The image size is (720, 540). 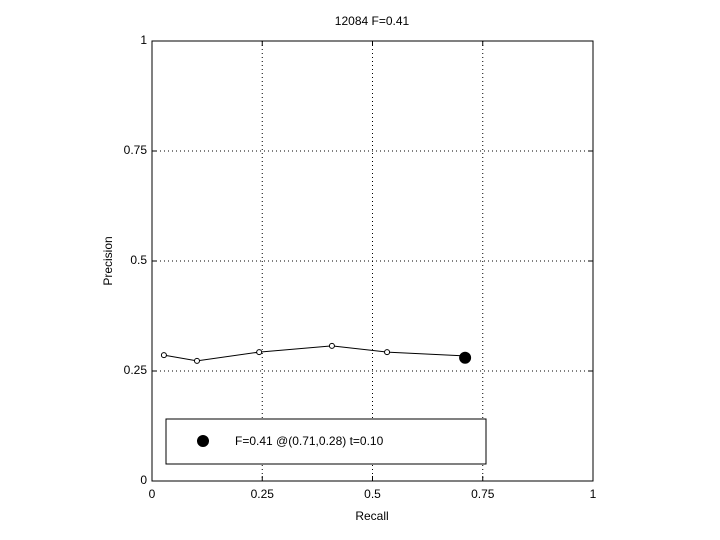 I want to click on y-tick-label: 0, so click(x=143, y=480).